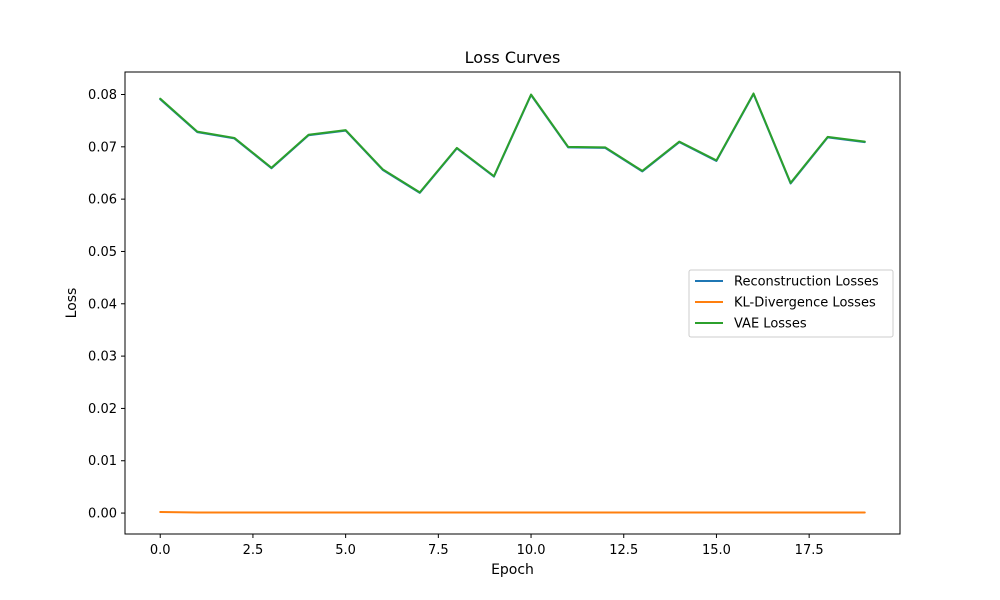 This screenshot has width=1000, height=600. Describe the element at coordinates (512, 512) in the screenshot. I see `series-line-kl-divergence-losses` at that location.